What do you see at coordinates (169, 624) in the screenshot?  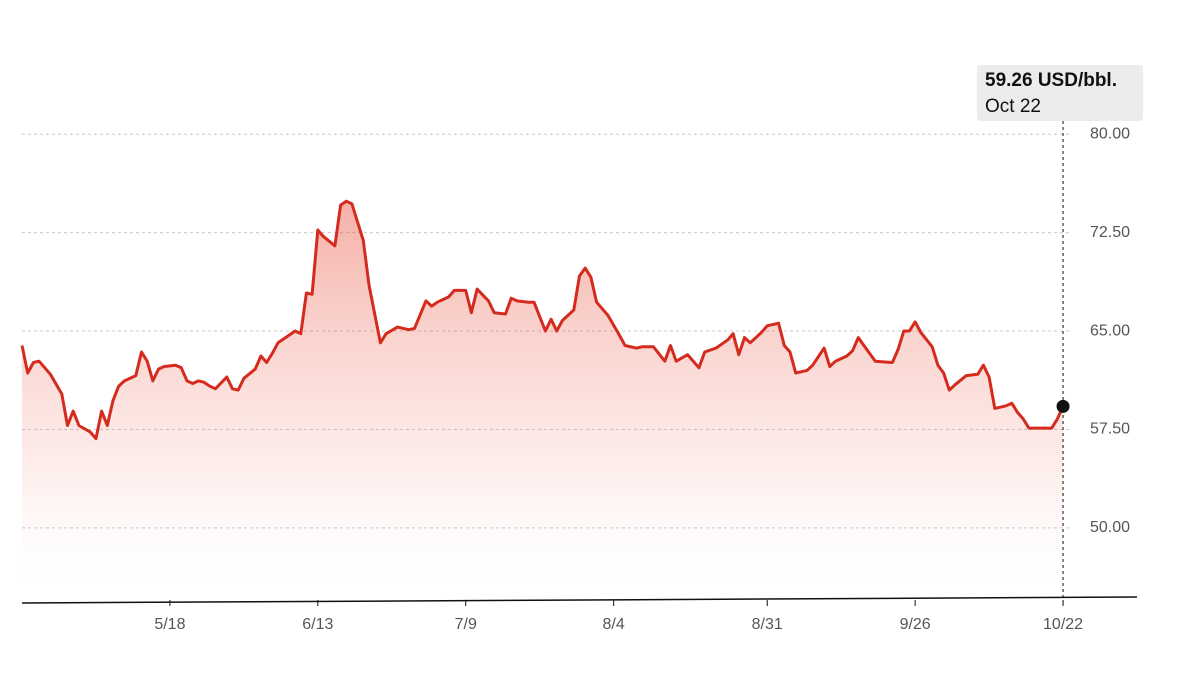 I see `x-tick-label: 5/18` at bounding box center [169, 624].